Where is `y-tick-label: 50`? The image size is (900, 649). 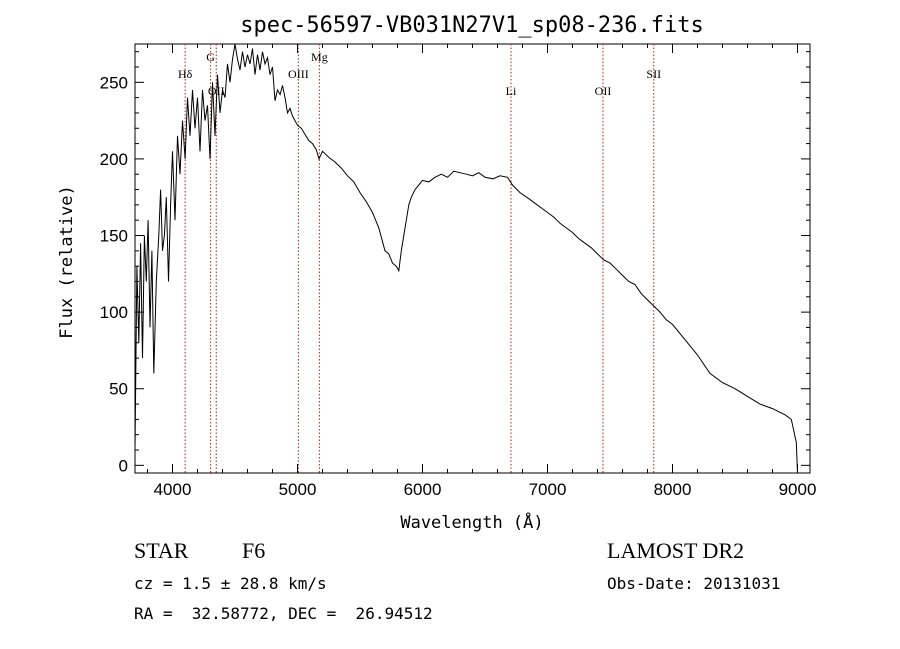 y-tick-label: 50 is located at coordinates (118, 389).